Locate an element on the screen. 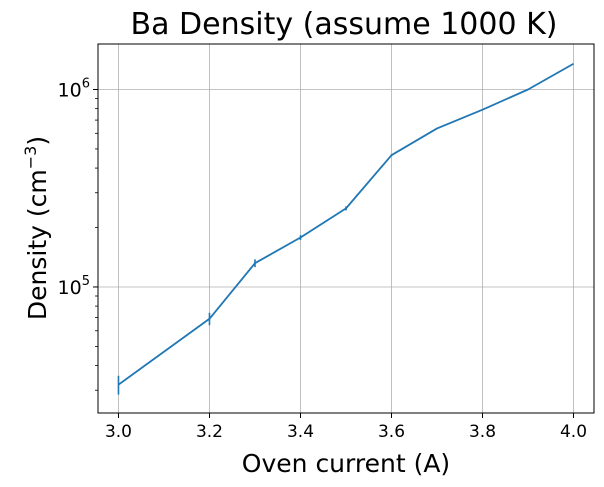 This screenshot has width=604, height=487. y-tick-label: 10⁶ is located at coordinates (74, 89).